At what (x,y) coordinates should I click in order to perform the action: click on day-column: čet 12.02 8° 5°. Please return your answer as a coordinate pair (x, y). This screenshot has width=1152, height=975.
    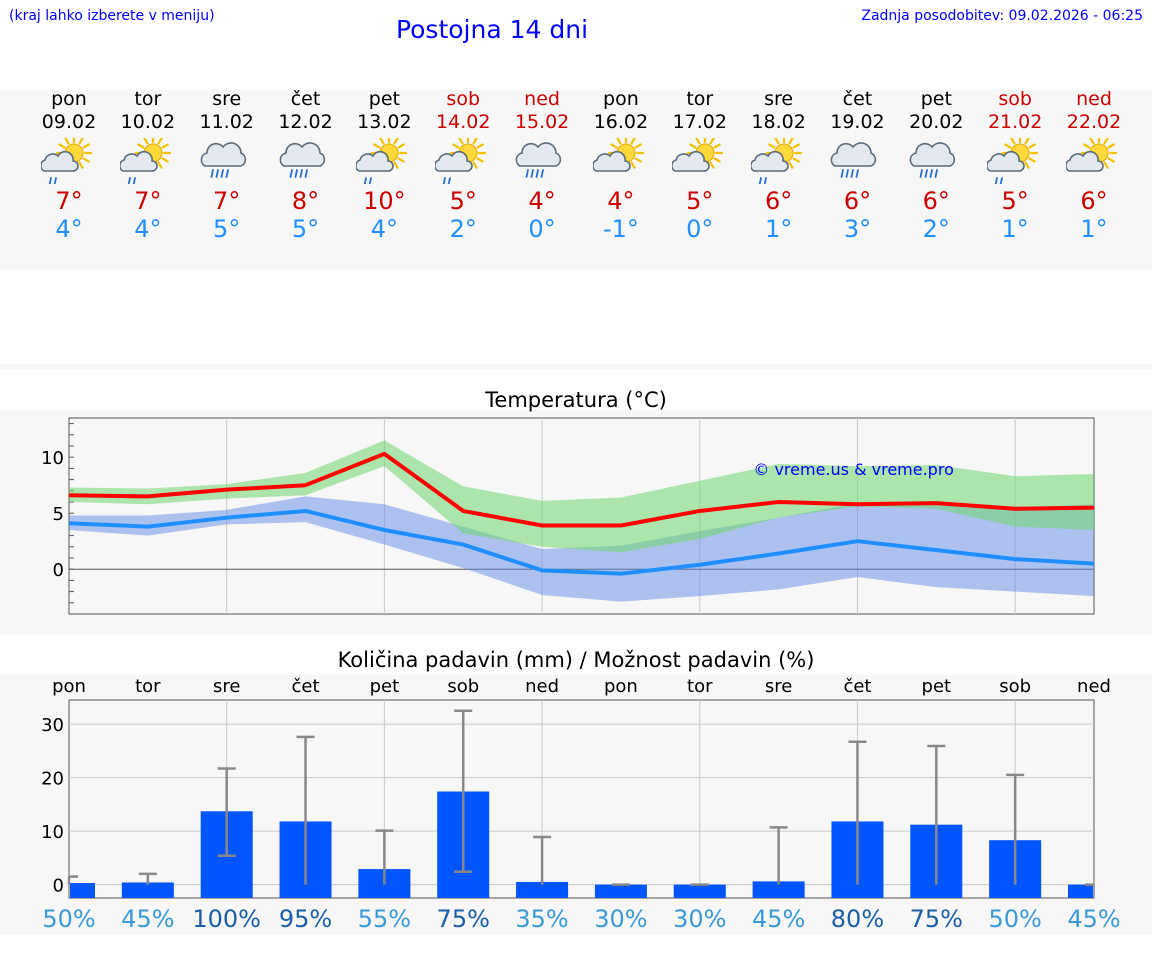
    Looking at the image, I should click on (306, 173).